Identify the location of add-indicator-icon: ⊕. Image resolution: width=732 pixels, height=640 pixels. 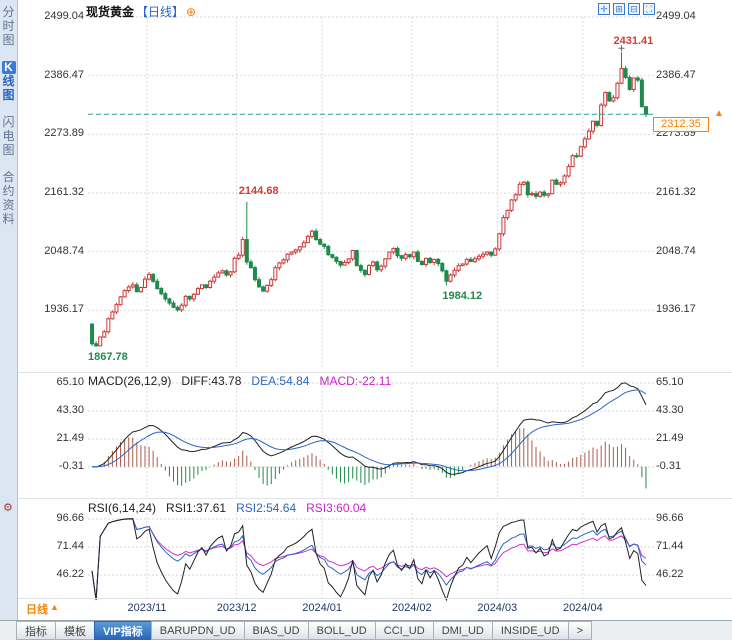
(191, 11).